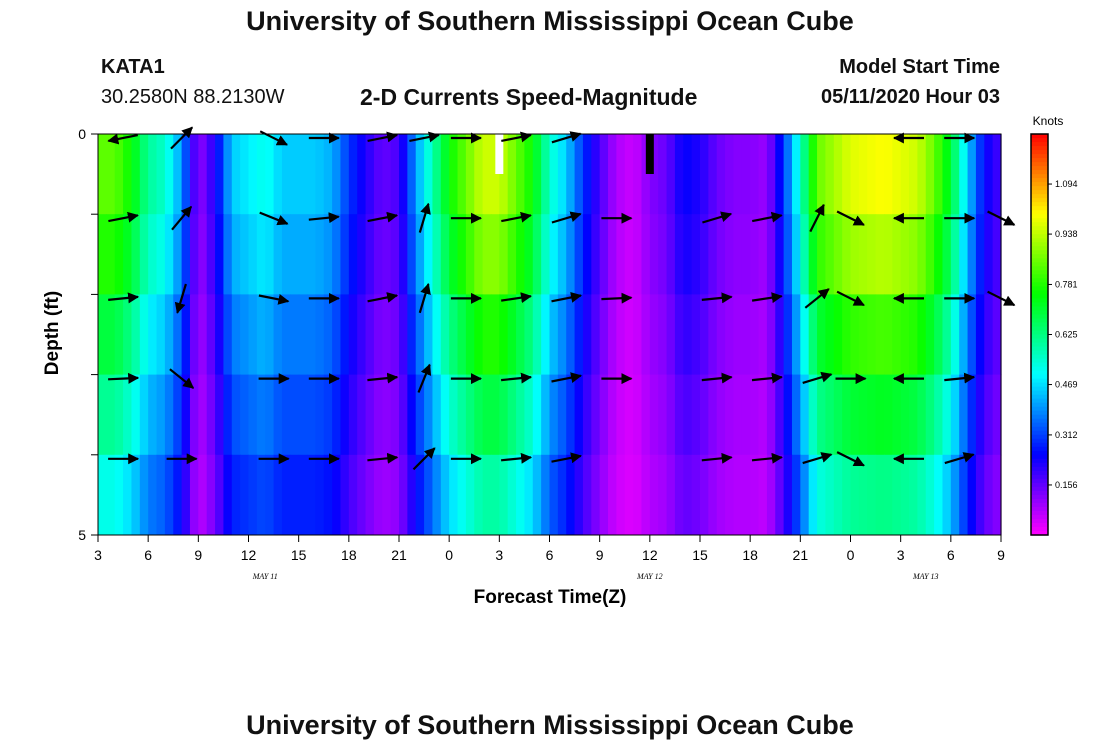  Describe the element at coordinates (1054, 334) in the screenshot. I see `colorbar: 1.094 0.938 0.781 0.625 0.469 0.312 0.156` at that location.